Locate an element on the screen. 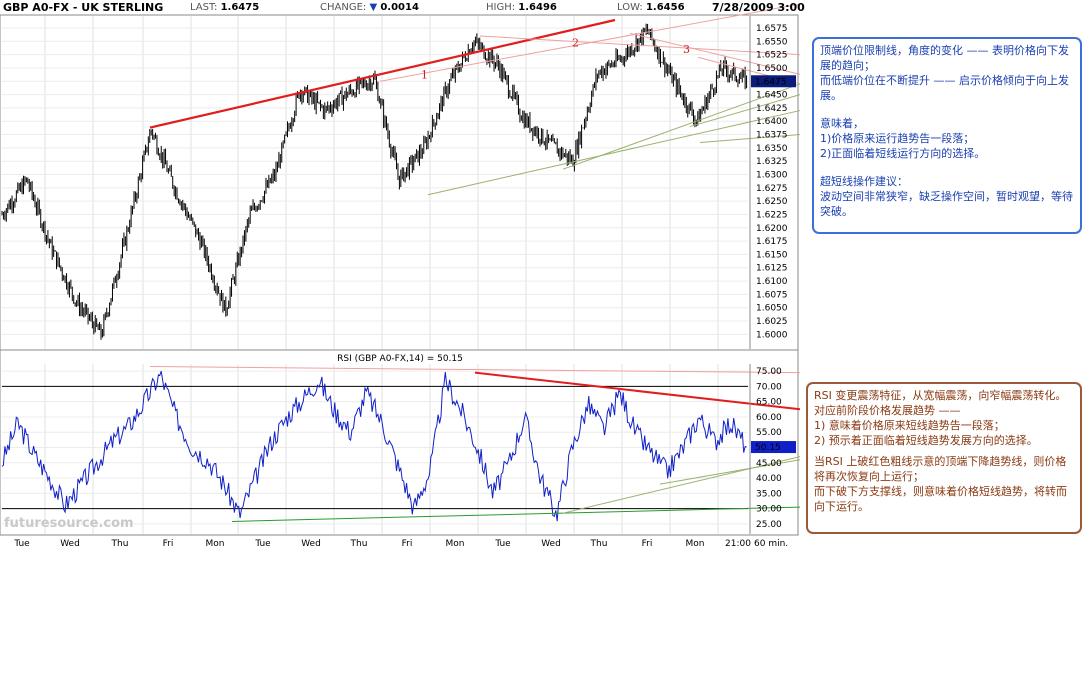  note-top-line: 1)价格原来运行趋势告一段落； is located at coordinates (897, 138).